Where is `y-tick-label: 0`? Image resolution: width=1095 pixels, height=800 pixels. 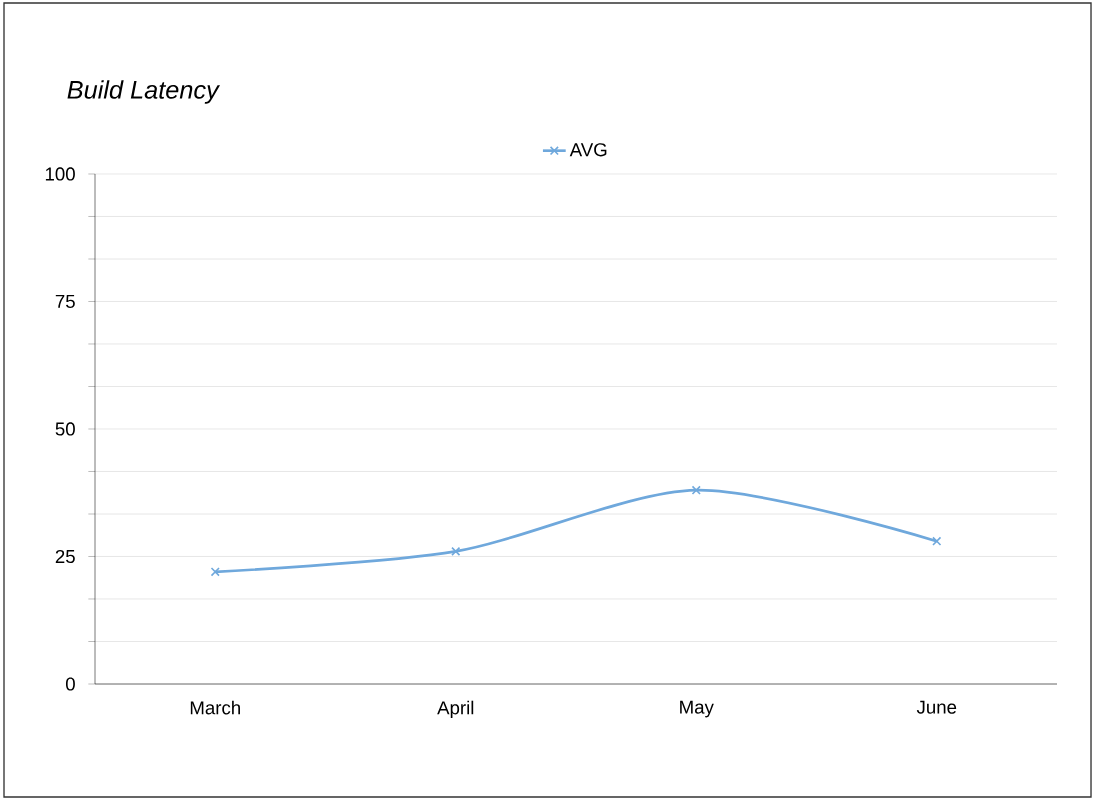
y-tick-label: 0 is located at coordinates (70, 684).